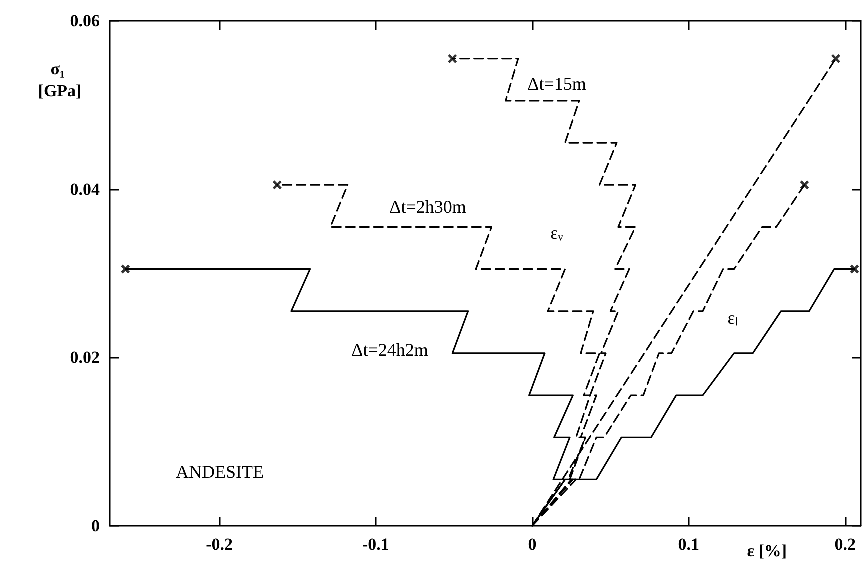  Describe the element at coordinates (557, 84) in the screenshot. I see `annotation: Δt=15m` at that location.